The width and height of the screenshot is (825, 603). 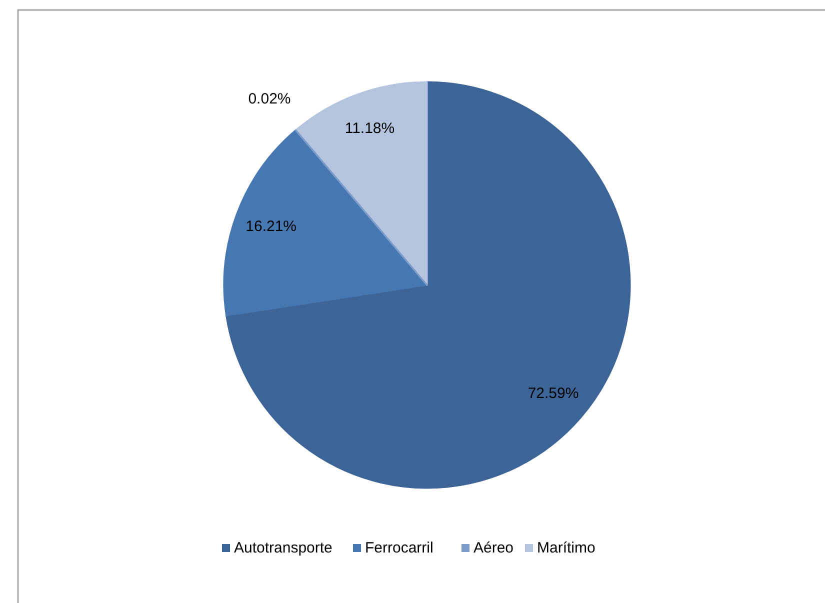 I want to click on data-label: 0.02%, so click(x=269, y=99).